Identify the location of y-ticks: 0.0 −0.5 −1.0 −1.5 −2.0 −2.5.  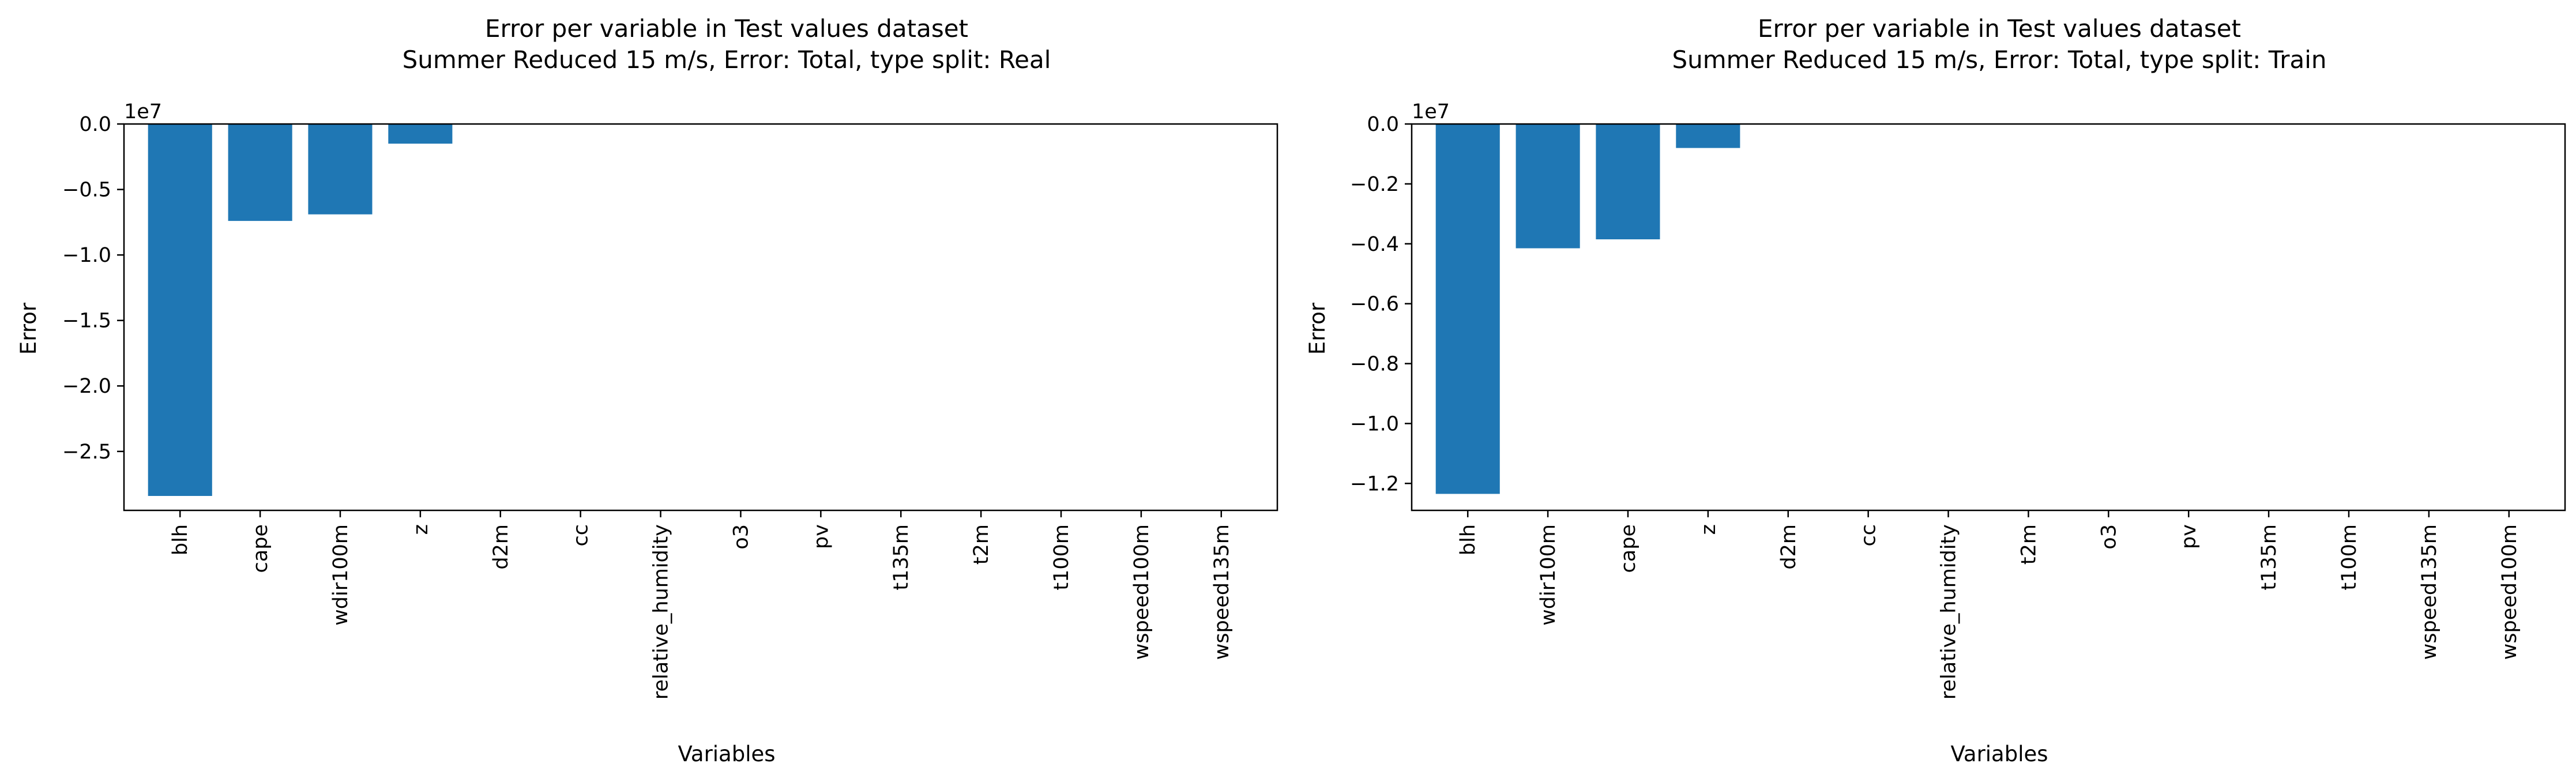
(93, 288).